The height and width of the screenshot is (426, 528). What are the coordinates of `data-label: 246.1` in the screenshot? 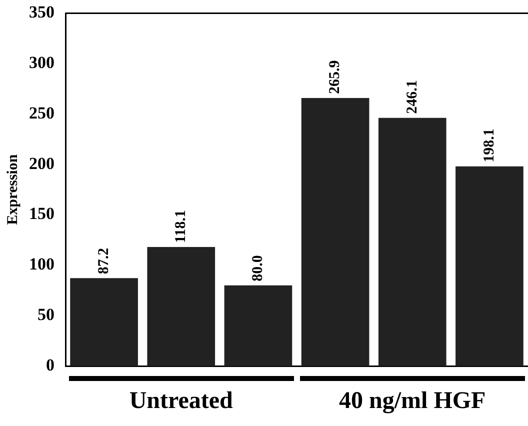 It's located at (412, 97).